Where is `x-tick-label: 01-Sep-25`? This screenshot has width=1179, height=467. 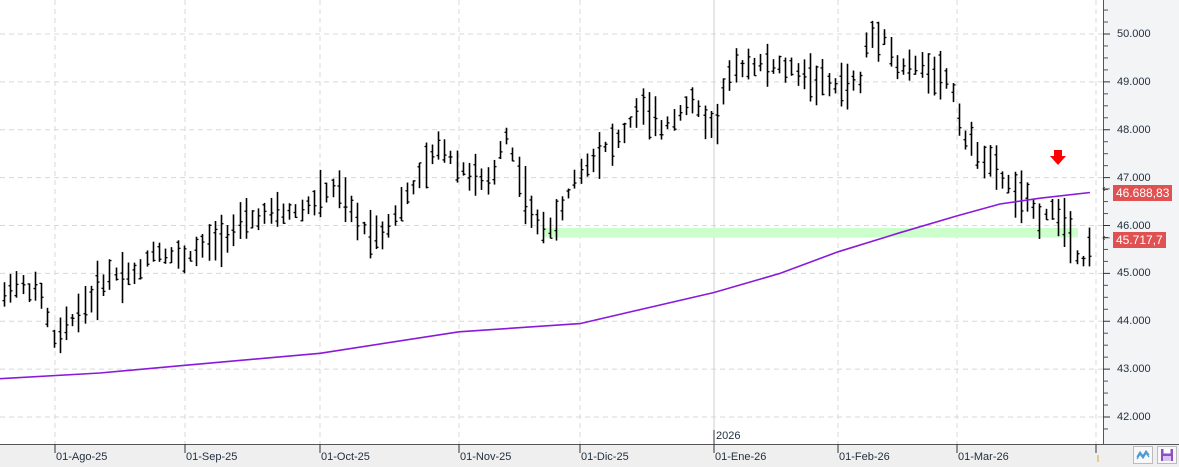 x-tick-label: 01-Sep-25 is located at coordinates (212, 457).